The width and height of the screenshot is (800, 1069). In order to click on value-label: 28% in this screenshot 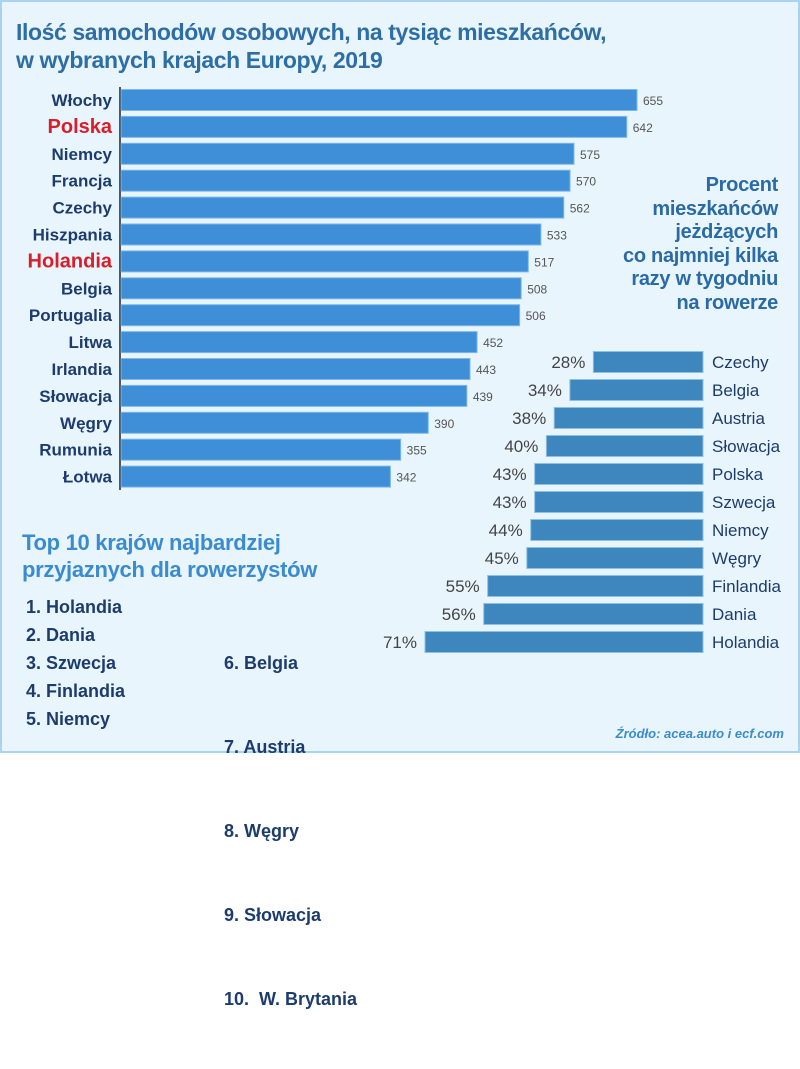, I will do `click(568, 362)`.